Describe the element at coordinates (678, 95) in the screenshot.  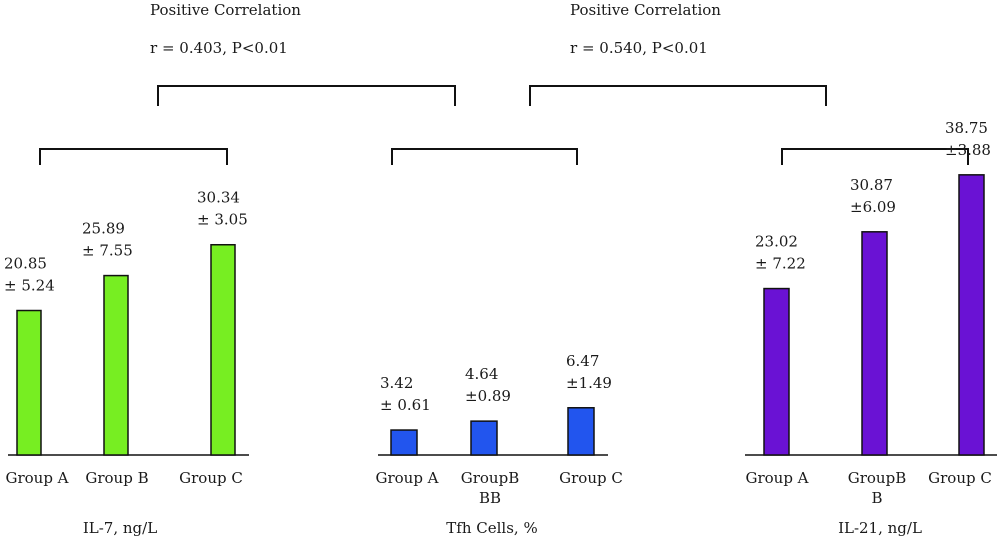
I see `correlation-2-bracket` at that location.